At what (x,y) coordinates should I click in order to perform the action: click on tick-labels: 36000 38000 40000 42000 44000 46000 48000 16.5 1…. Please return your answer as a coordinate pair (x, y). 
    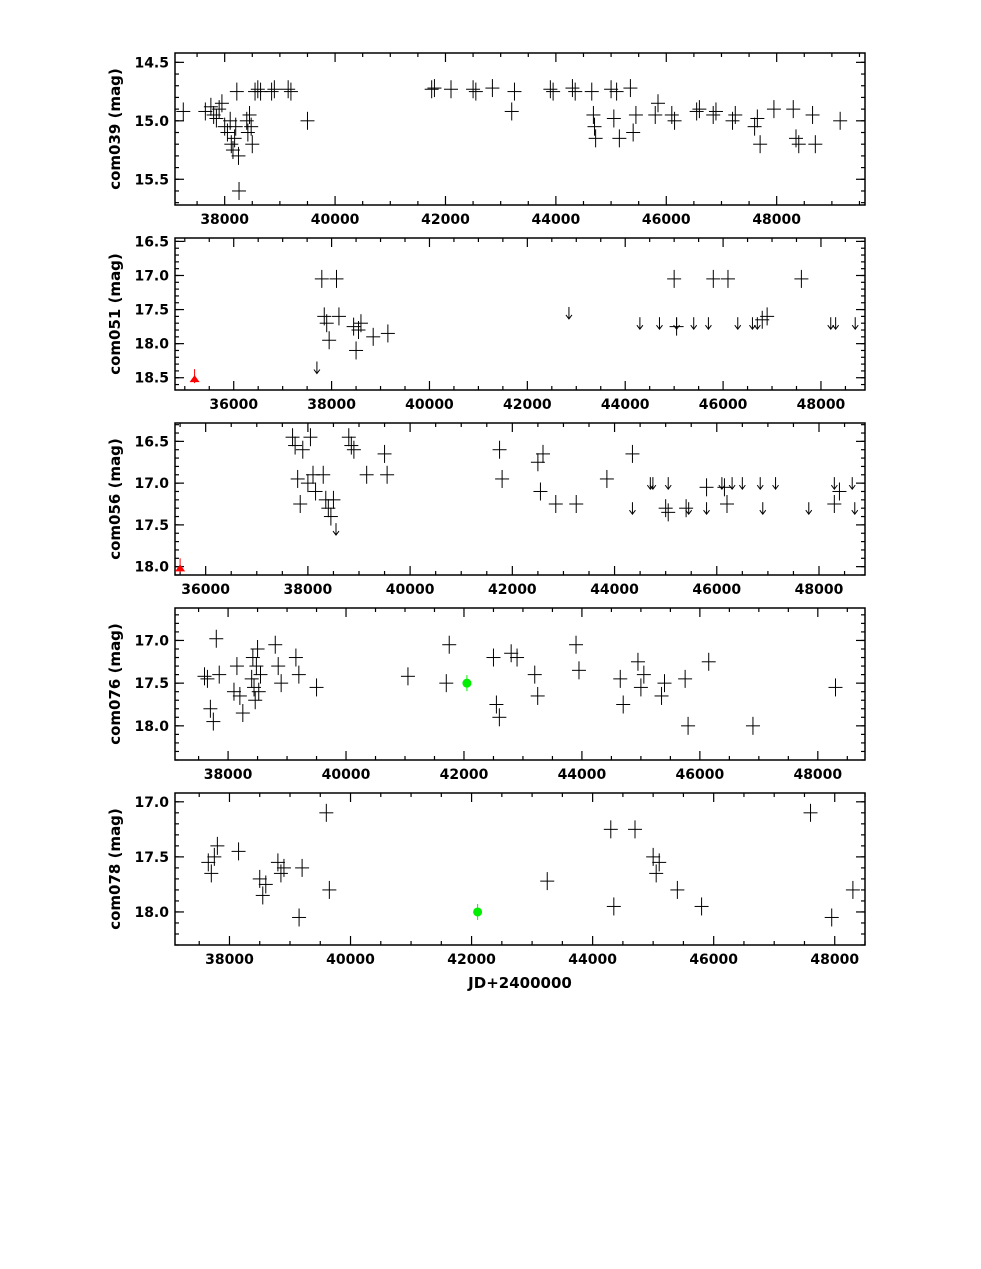
    Looking at the image, I should click on (489, 323).